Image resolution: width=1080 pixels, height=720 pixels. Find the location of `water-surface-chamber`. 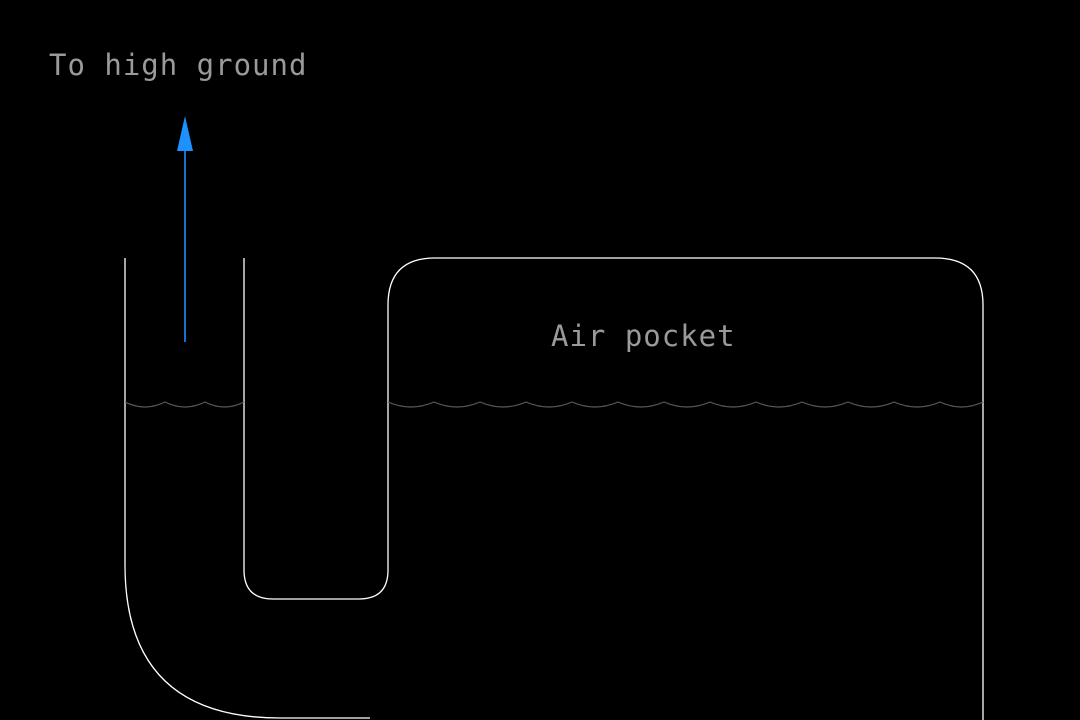

water-surface-chamber is located at coordinates (685, 404).